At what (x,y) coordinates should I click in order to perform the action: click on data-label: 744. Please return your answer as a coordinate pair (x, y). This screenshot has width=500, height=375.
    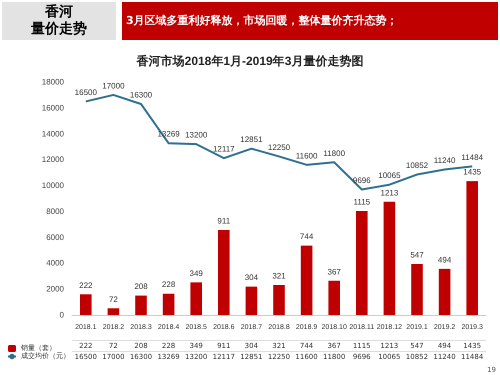
    Looking at the image, I should click on (307, 237).